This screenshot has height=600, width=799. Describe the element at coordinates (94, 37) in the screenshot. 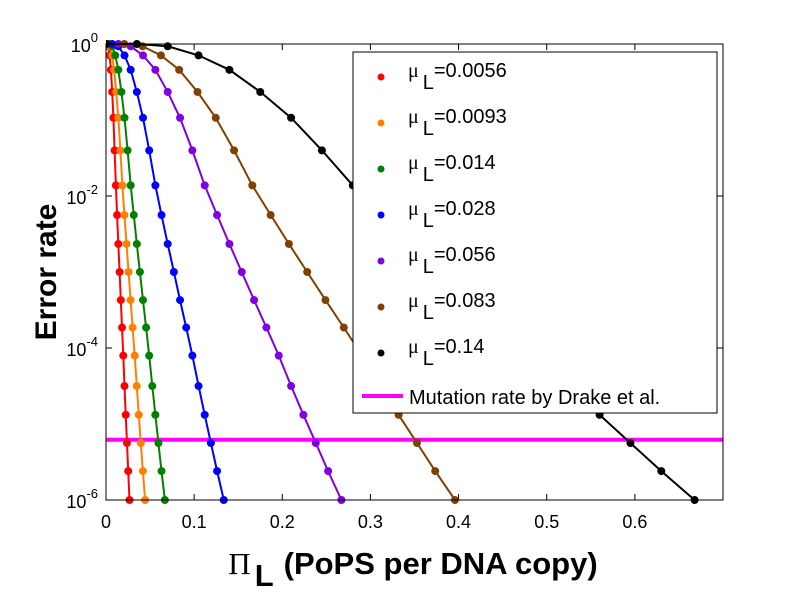

I see `y-tick-exponent: 0` at that location.